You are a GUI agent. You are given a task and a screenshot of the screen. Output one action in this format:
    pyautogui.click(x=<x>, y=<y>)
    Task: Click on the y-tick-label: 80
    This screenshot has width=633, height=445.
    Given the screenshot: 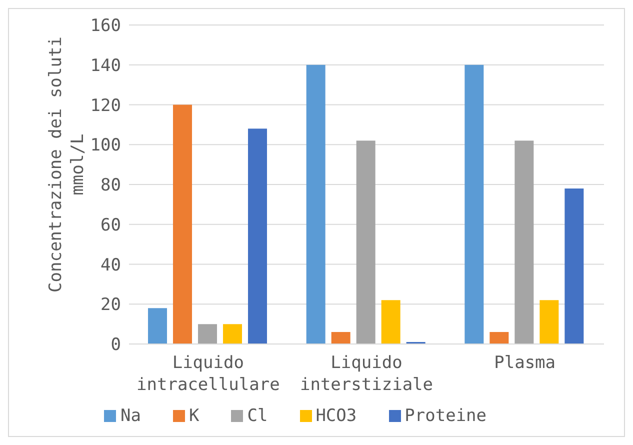 What is the action you would take?
    pyautogui.click(x=110, y=186)
    